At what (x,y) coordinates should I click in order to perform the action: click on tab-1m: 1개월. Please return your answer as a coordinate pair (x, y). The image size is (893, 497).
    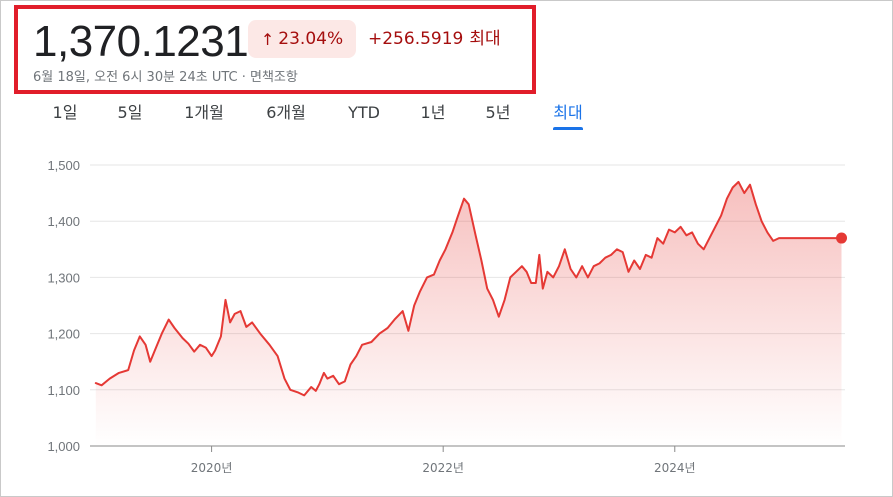
    Looking at the image, I should click on (204, 112).